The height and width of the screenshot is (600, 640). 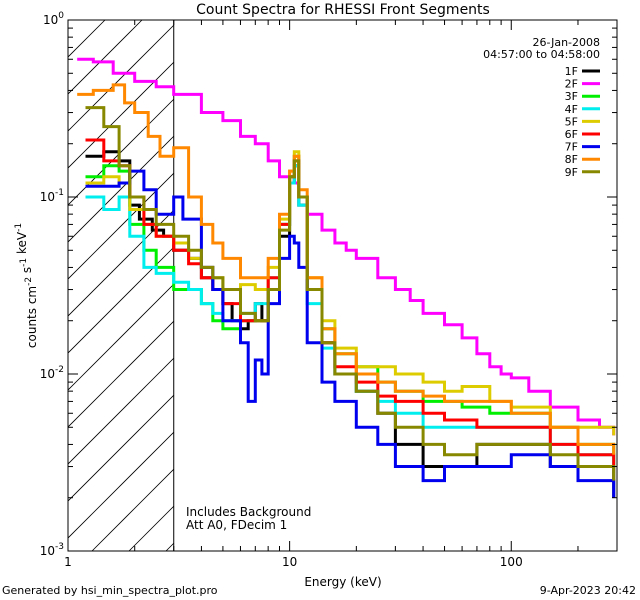 I want to click on annotation-attenuator: Att A0, FDecim 1, so click(x=236, y=525).